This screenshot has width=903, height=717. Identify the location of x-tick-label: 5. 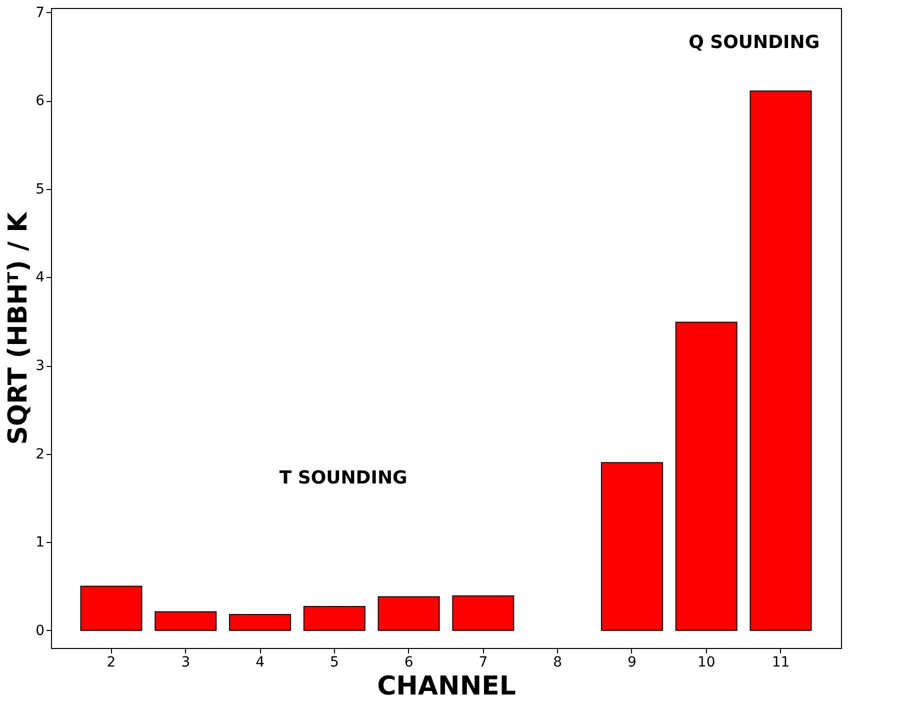
(334, 662).